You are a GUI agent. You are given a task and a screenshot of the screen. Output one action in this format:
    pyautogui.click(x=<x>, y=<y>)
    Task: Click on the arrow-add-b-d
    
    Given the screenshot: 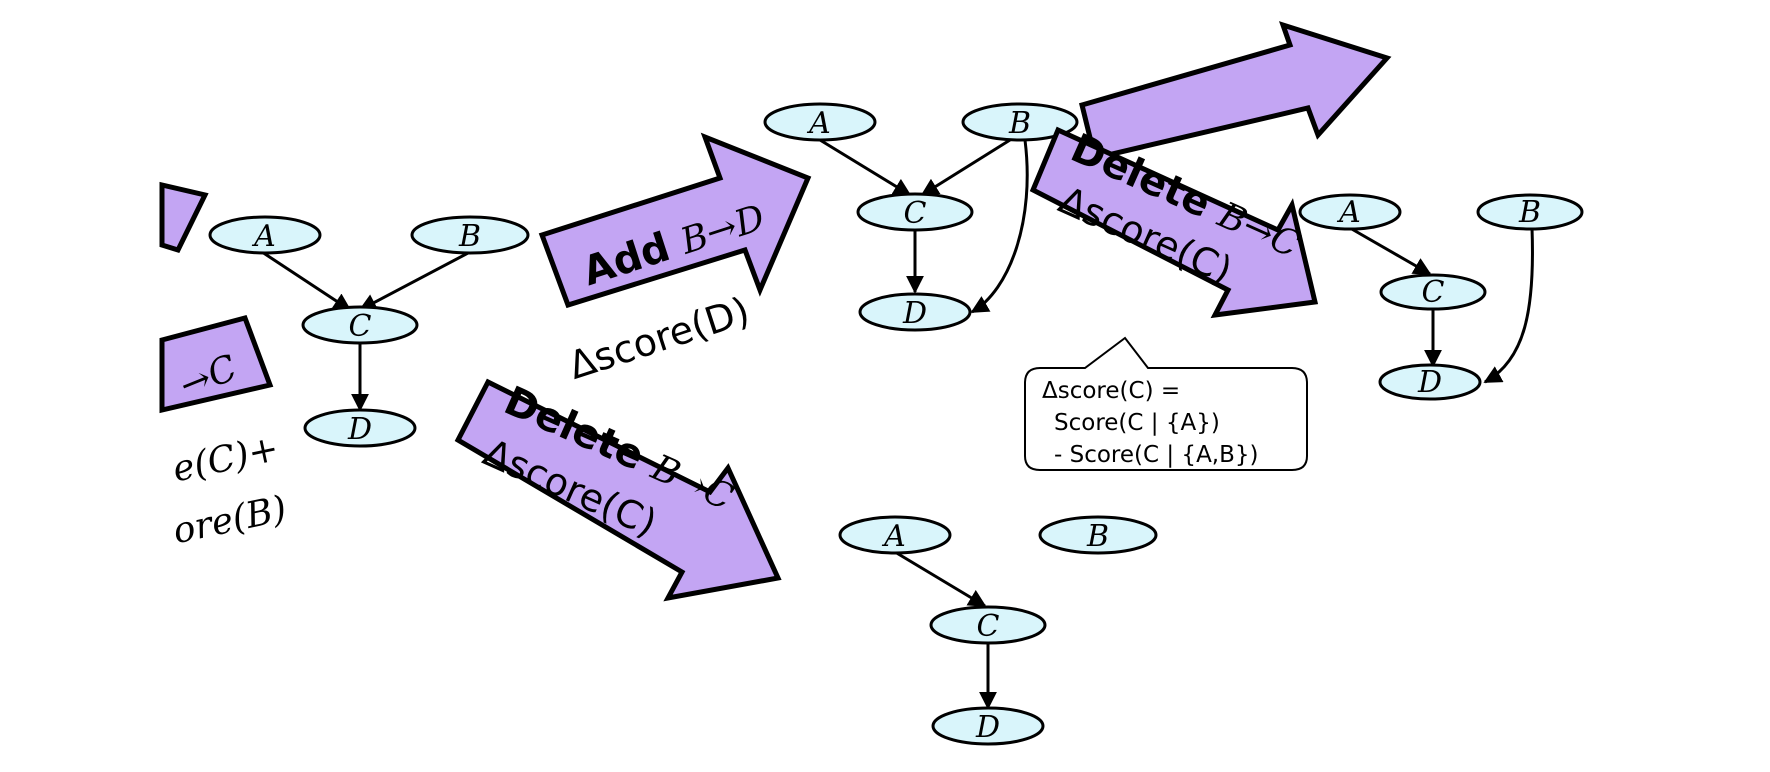 What is the action you would take?
    pyautogui.click(x=675, y=221)
    